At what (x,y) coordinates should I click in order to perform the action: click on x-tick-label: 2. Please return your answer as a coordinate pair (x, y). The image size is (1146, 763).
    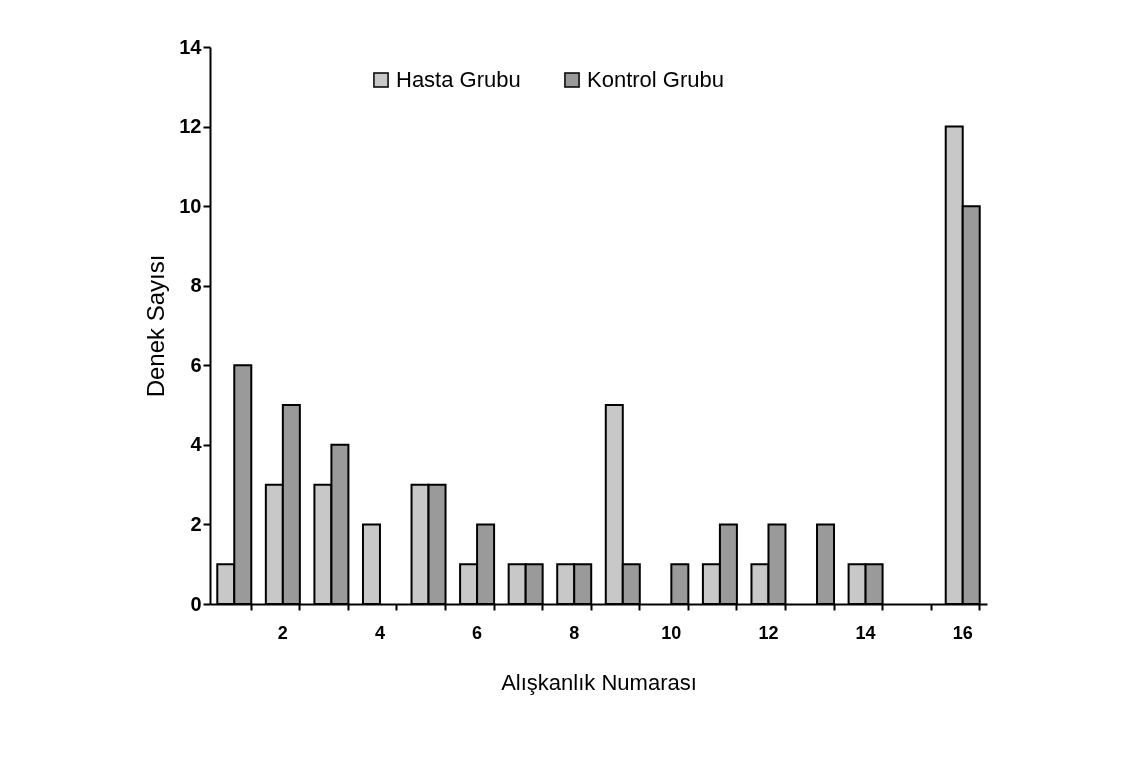
    Looking at the image, I should click on (282, 632).